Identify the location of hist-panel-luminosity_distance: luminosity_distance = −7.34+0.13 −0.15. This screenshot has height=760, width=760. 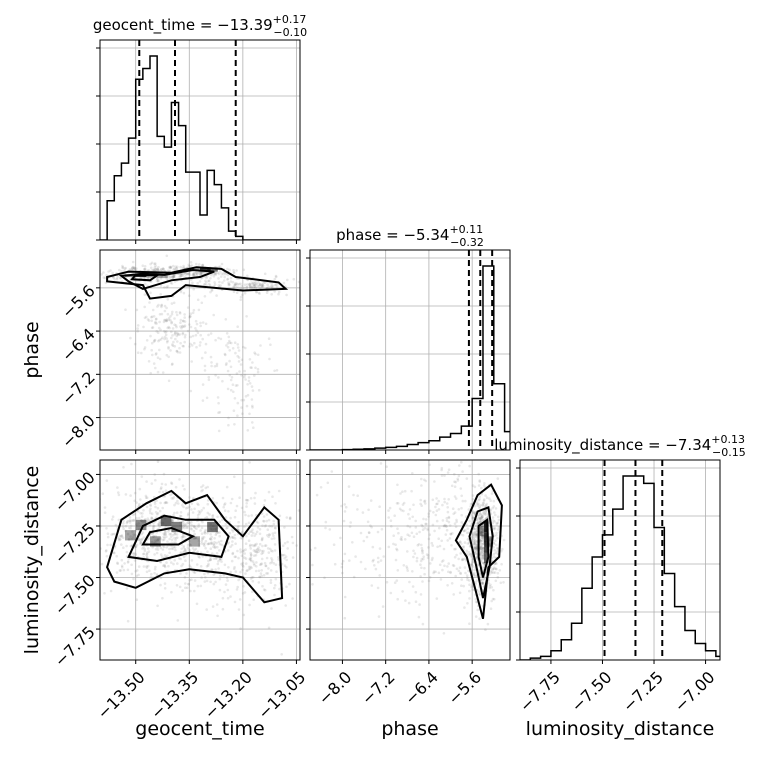
(620, 548).